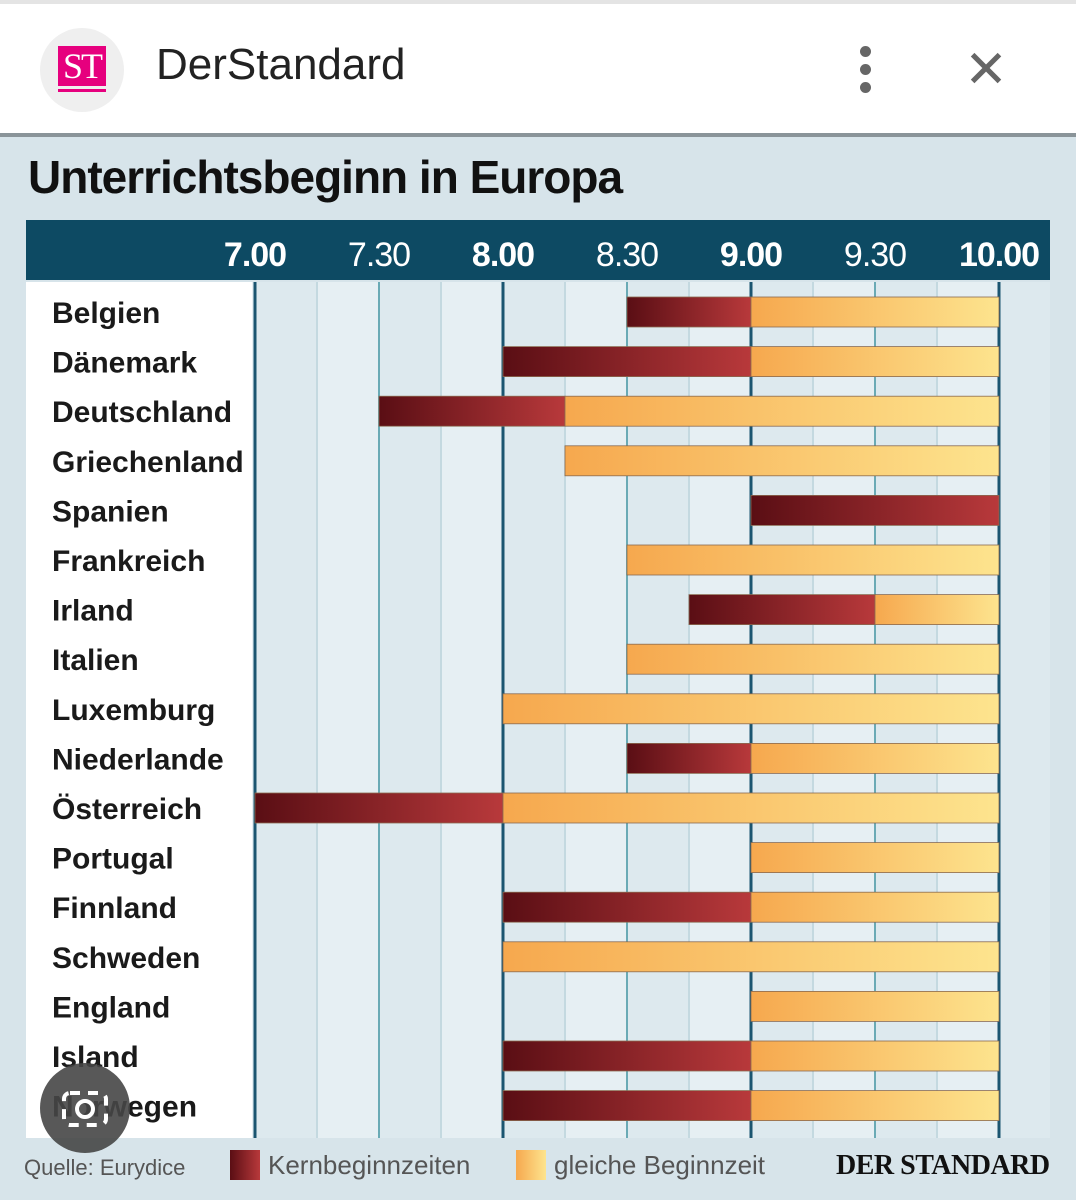 The height and width of the screenshot is (1200, 1076). I want to click on status-divider, so click(538, 2).